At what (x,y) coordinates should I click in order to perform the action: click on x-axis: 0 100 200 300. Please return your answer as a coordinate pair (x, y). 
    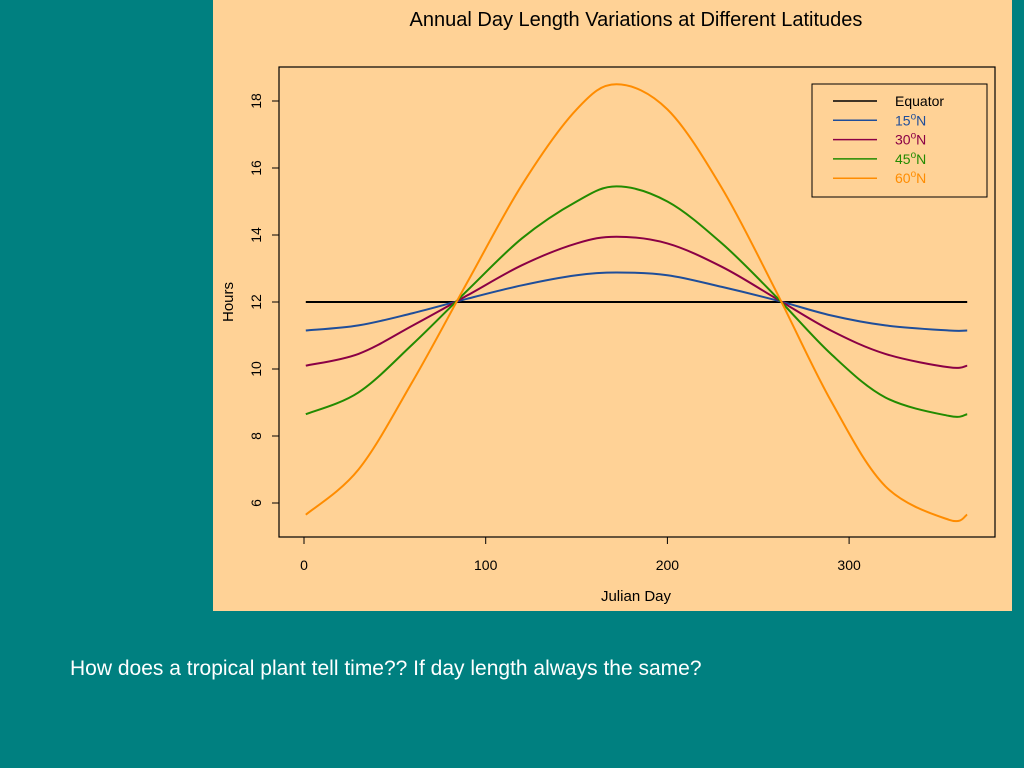
    Looking at the image, I should click on (580, 554).